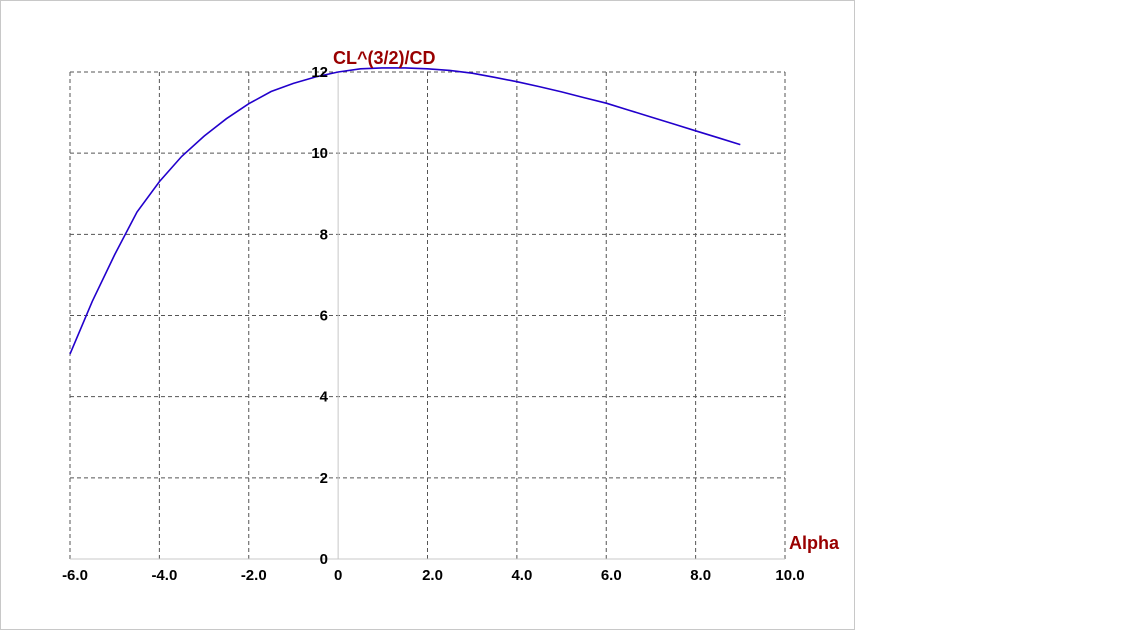 Image resolution: width=1140 pixels, height=630 pixels. I want to click on y-tick-label: 0, so click(324, 559).